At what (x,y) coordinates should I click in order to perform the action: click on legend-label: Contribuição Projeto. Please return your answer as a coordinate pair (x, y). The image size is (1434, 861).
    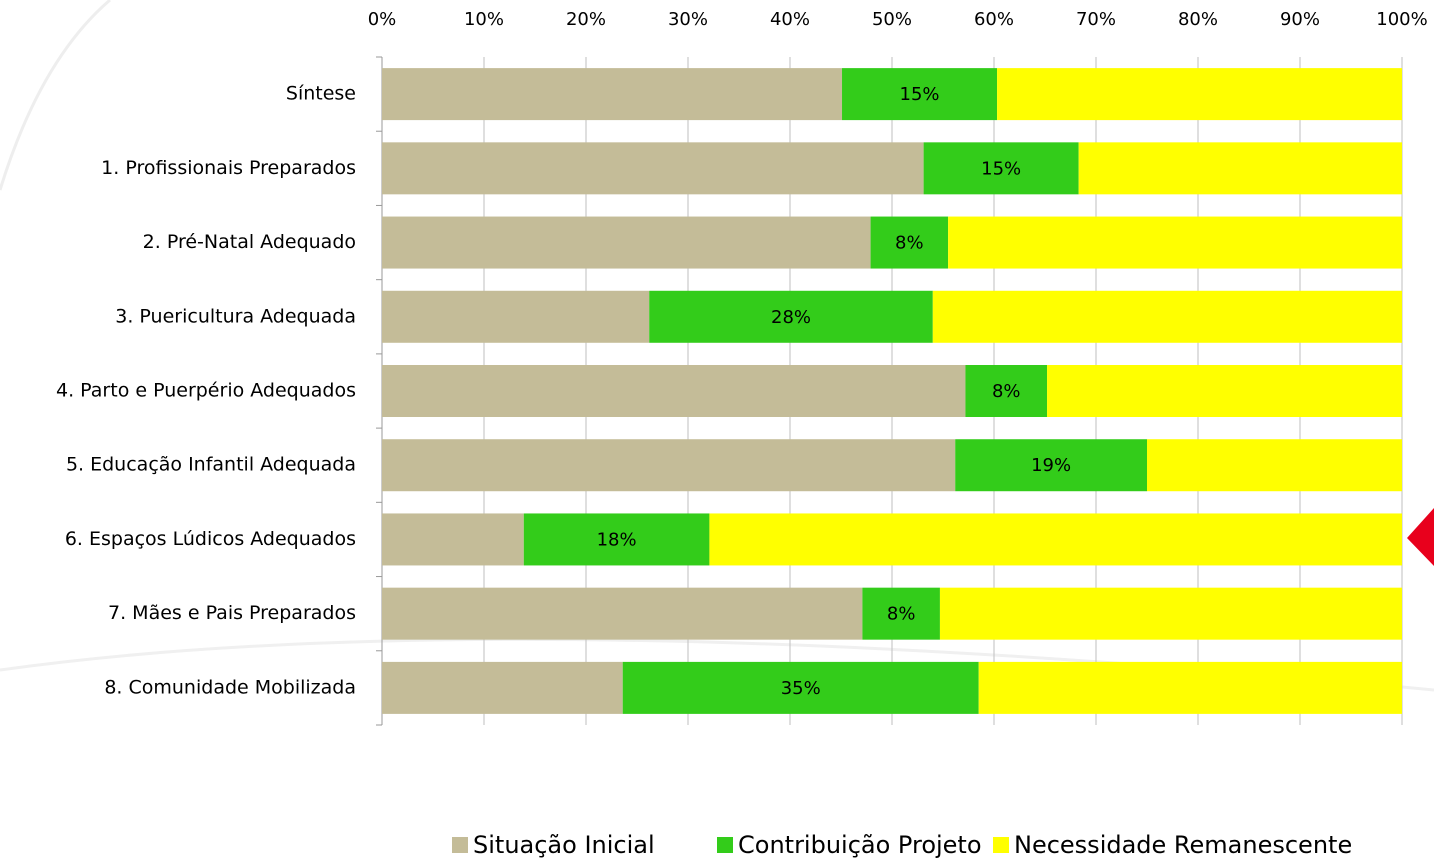
    Looking at the image, I should click on (860, 845).